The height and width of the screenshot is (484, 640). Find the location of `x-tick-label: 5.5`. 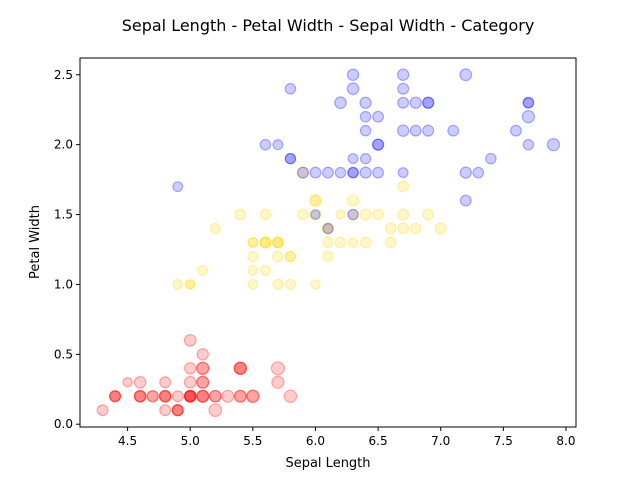

x-tick-label: 5.5 is located at coordinates (252, 441).